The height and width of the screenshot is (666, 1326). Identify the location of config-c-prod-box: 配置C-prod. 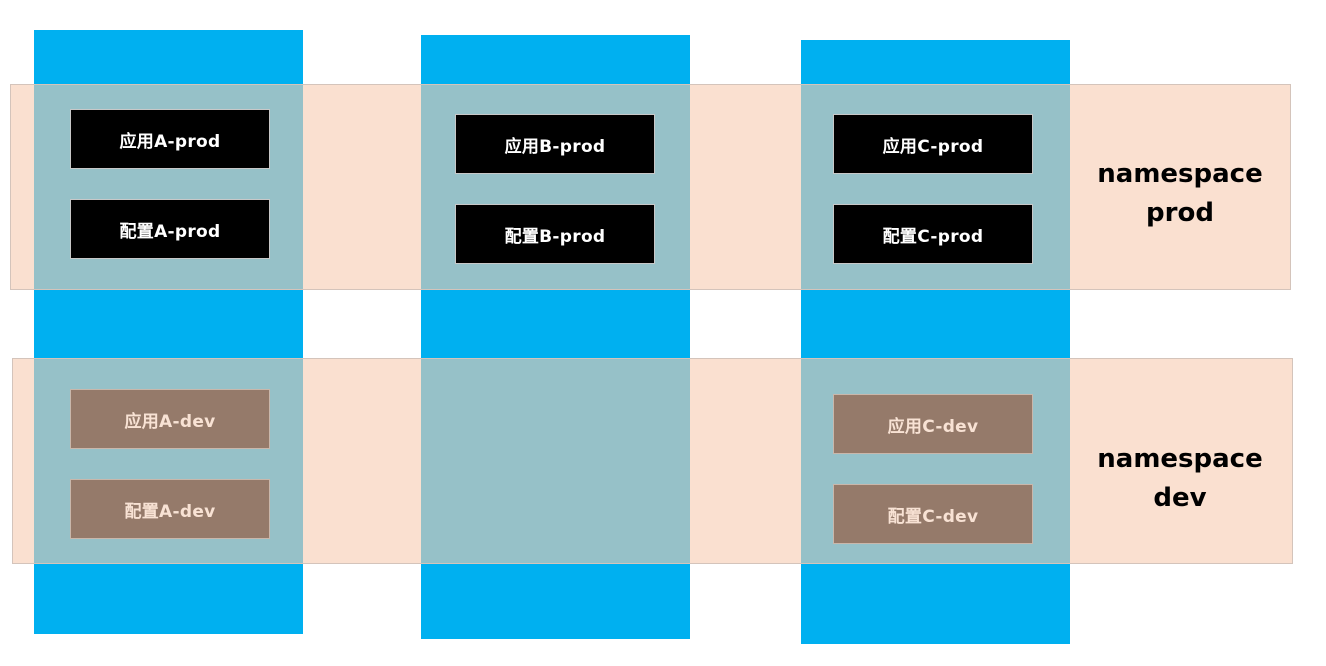
(933, 234).